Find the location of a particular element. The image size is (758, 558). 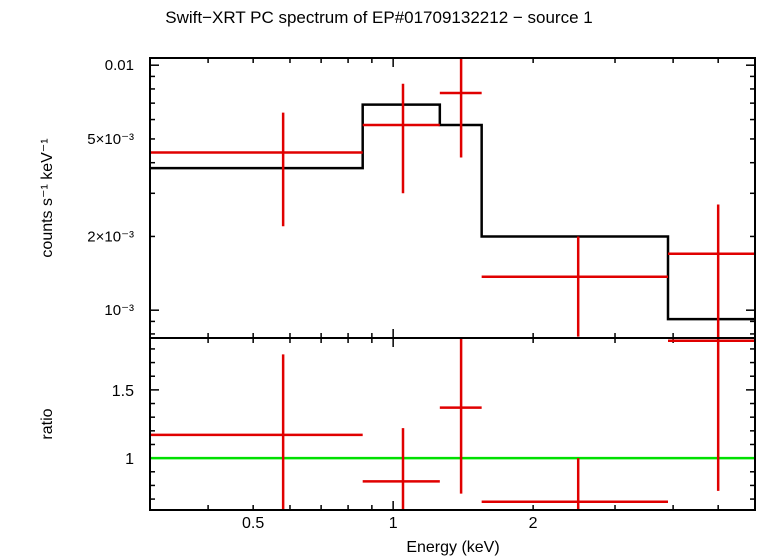

x-tick-label: 2 is located at coordinates (533, 523).